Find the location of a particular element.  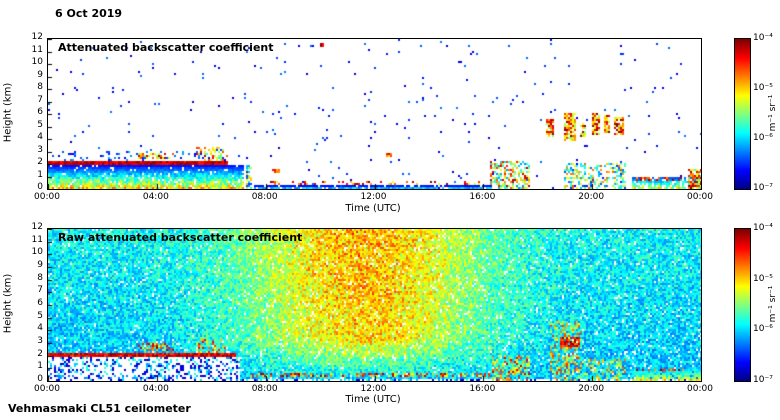

y-axis-label-top: Height (km) is located at coordinates (8, 112).